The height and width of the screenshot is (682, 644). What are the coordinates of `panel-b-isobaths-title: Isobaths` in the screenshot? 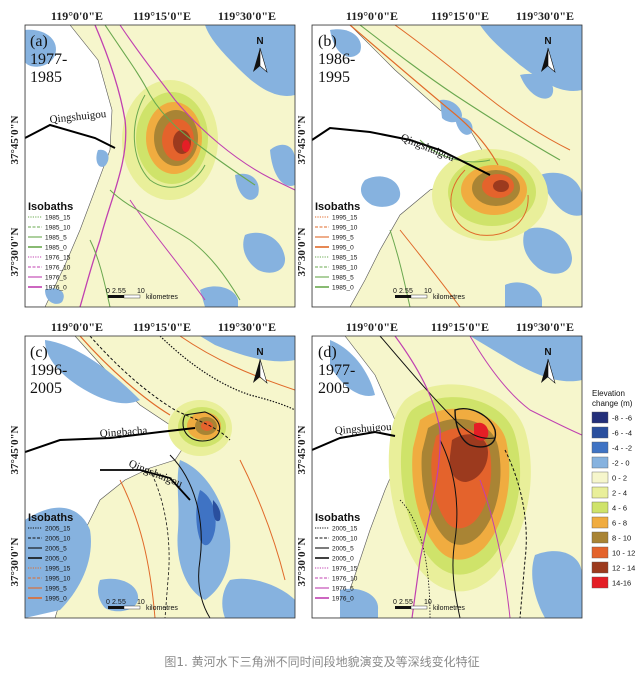 It's located at (337, 207).